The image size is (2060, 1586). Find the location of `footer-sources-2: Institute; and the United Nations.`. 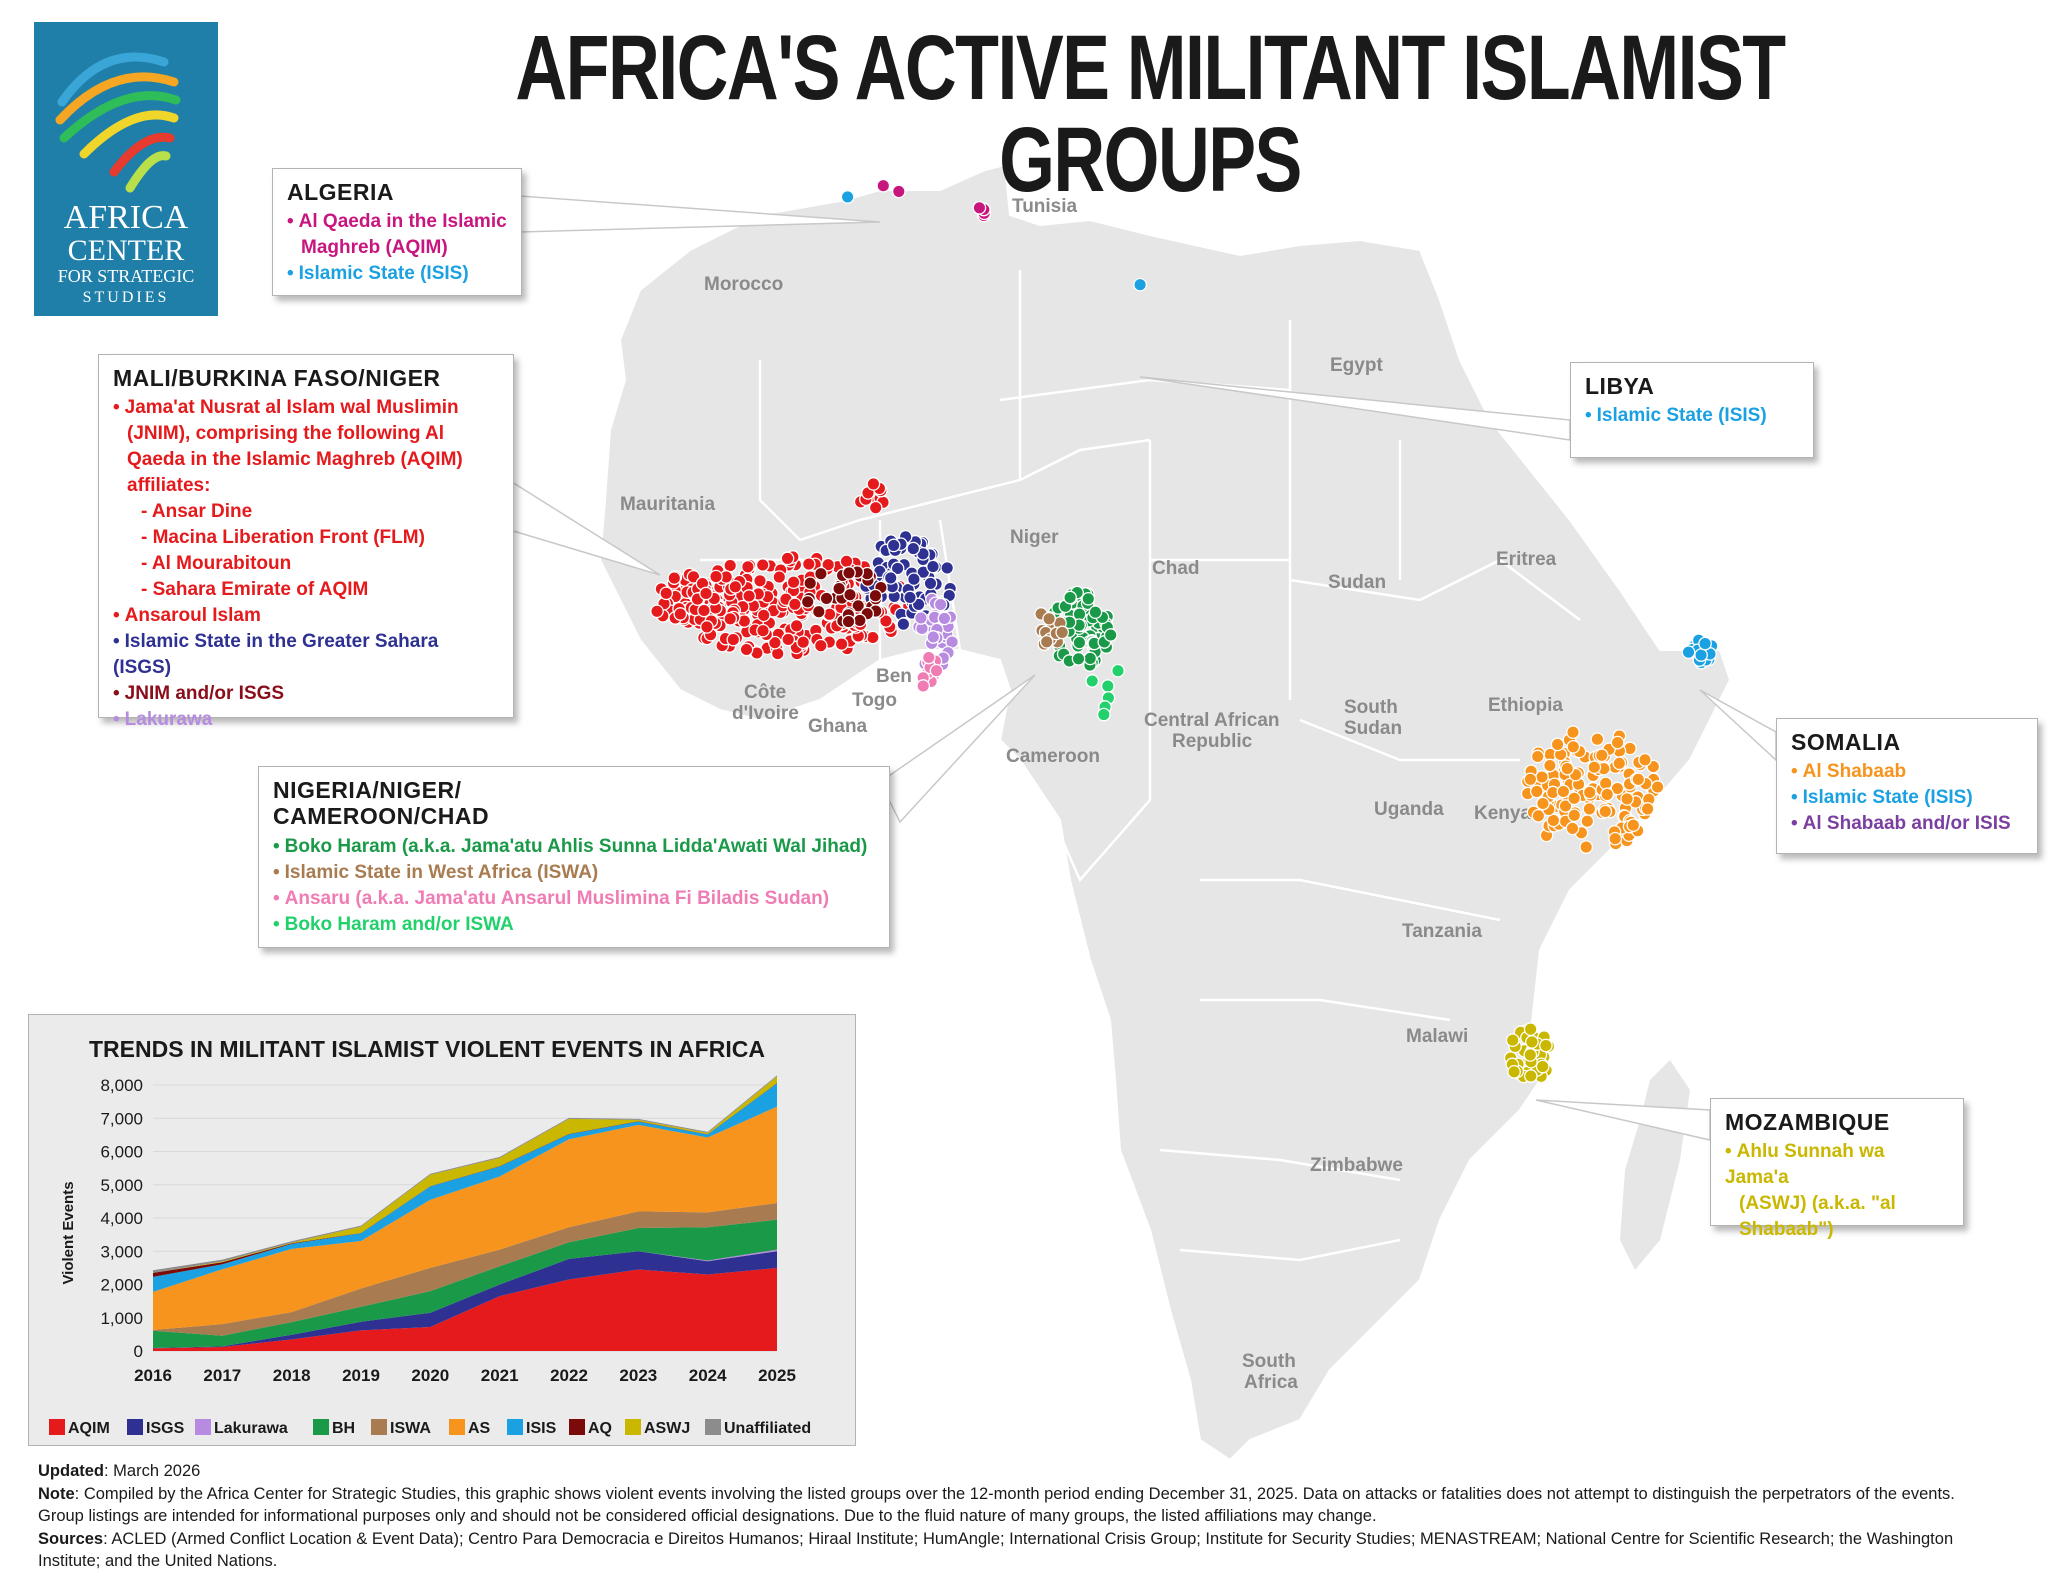

footer-sources-2: Institute; and the United Nations. is located at coordinates (158, 1561).